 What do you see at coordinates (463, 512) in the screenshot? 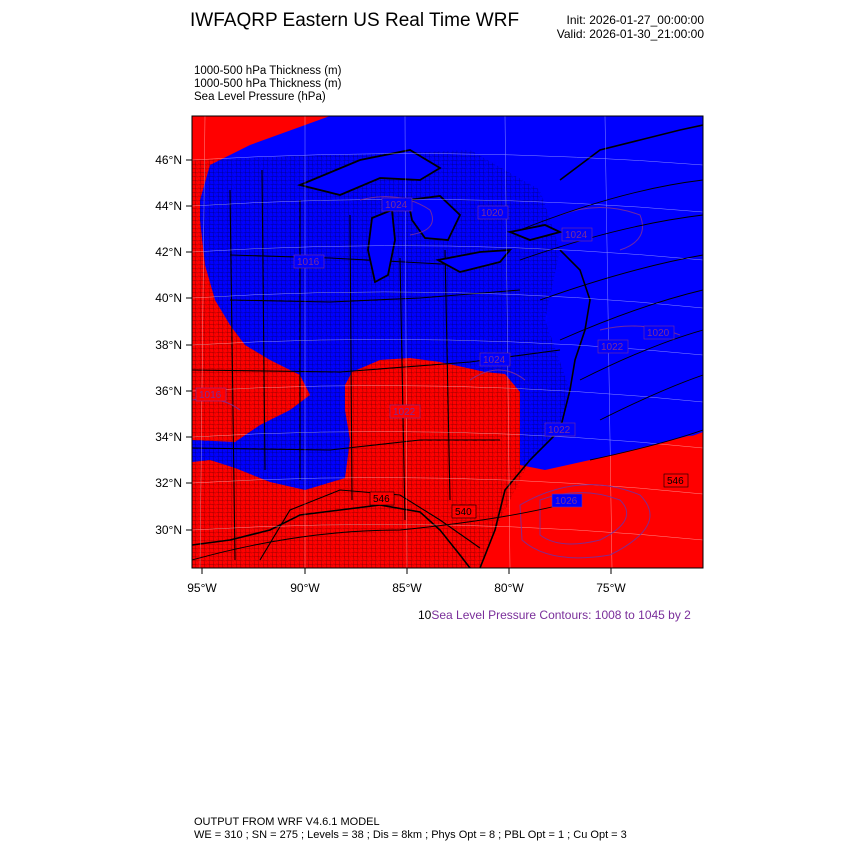
I see `thickness-label: 540` at bounding box center [463, 512].